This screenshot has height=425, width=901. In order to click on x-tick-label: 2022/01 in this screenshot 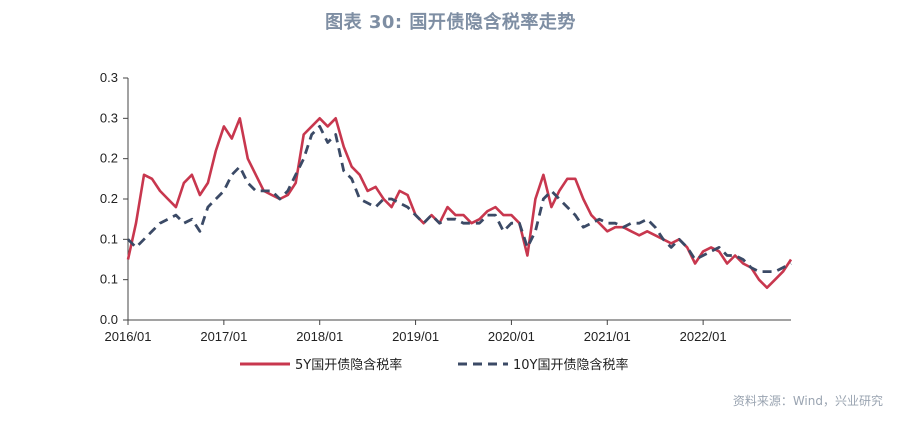, I will do `click(703, 336)`.